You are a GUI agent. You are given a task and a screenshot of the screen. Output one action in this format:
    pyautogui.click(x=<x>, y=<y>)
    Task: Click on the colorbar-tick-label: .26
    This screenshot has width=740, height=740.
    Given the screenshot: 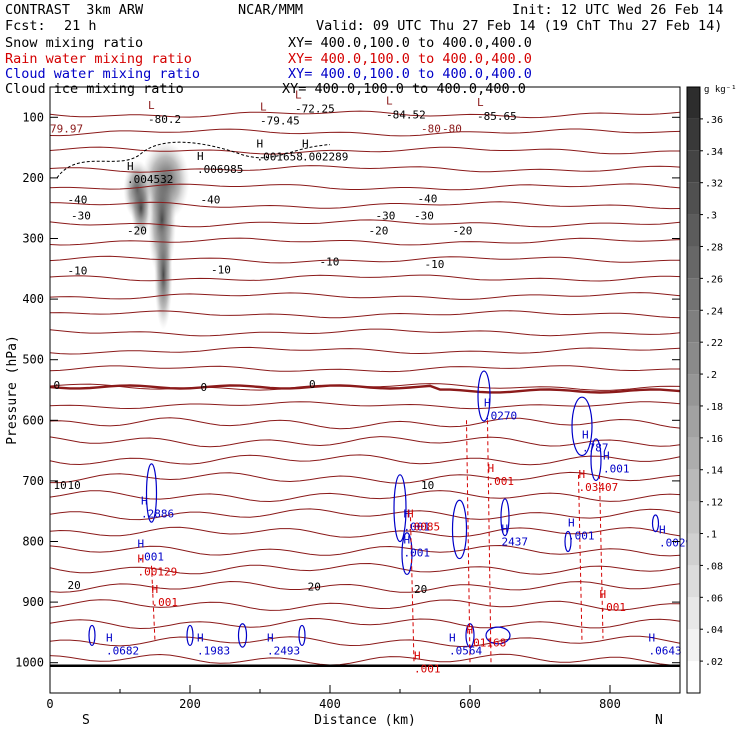 What is the action you would take?
    pyautogui.click(x=714, y=279)
    